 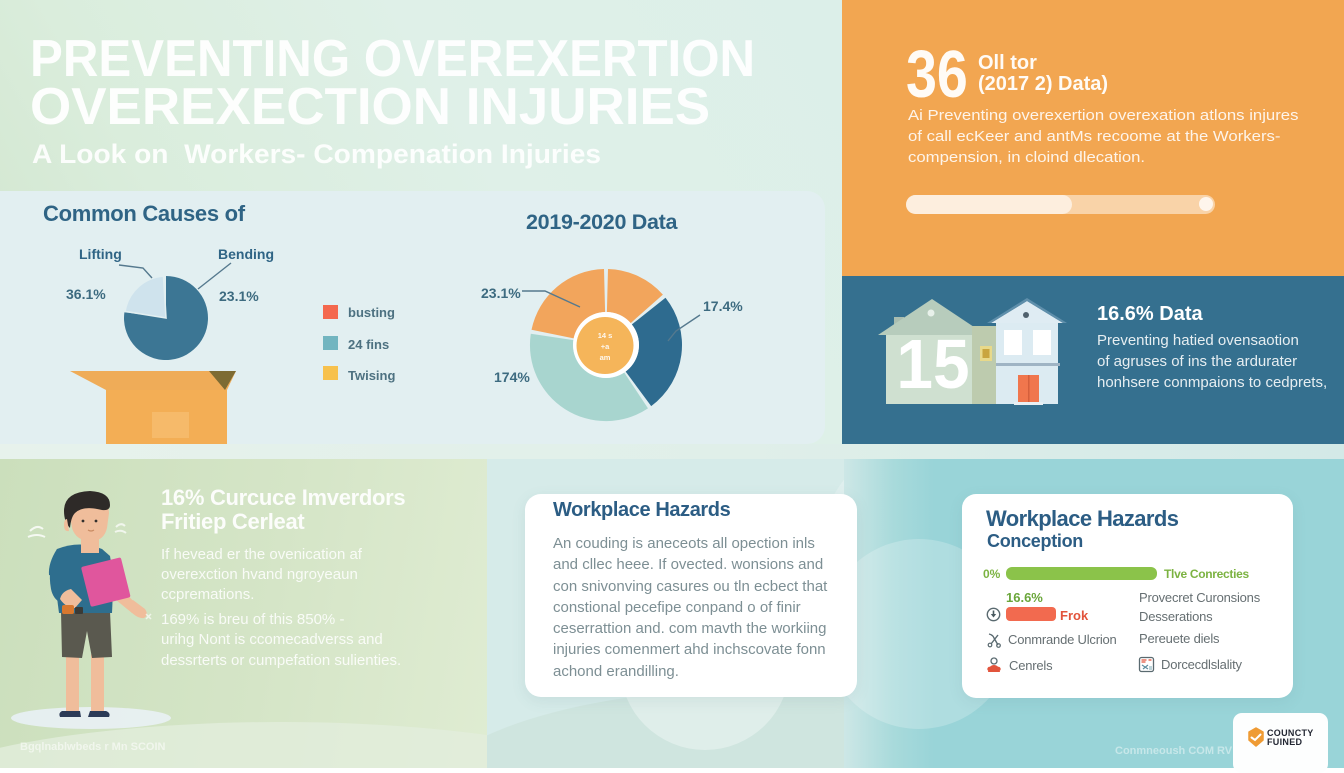 What do you see at coordinates (605, 335) in the screenshot?
I see `svg-text: 14 s` at bounding box center [605, 335].